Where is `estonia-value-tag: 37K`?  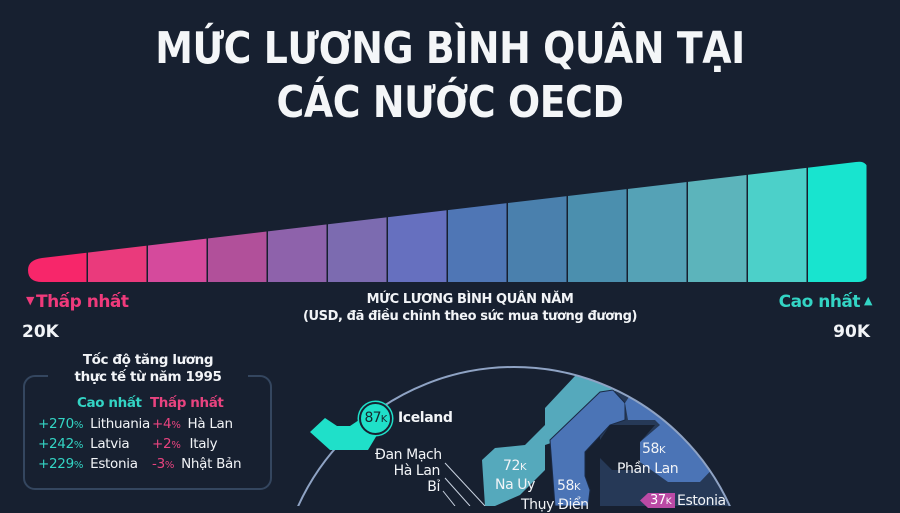
estonia-value-tag: 37K is located at coordinates (658, 500).